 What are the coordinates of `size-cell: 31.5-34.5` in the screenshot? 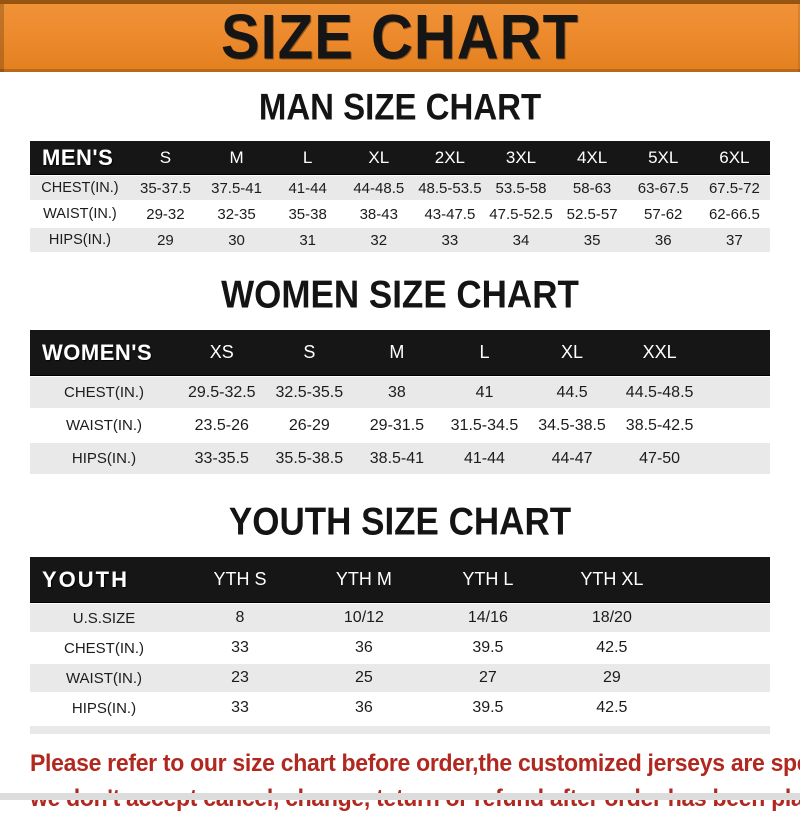 It's located at (484, 425).